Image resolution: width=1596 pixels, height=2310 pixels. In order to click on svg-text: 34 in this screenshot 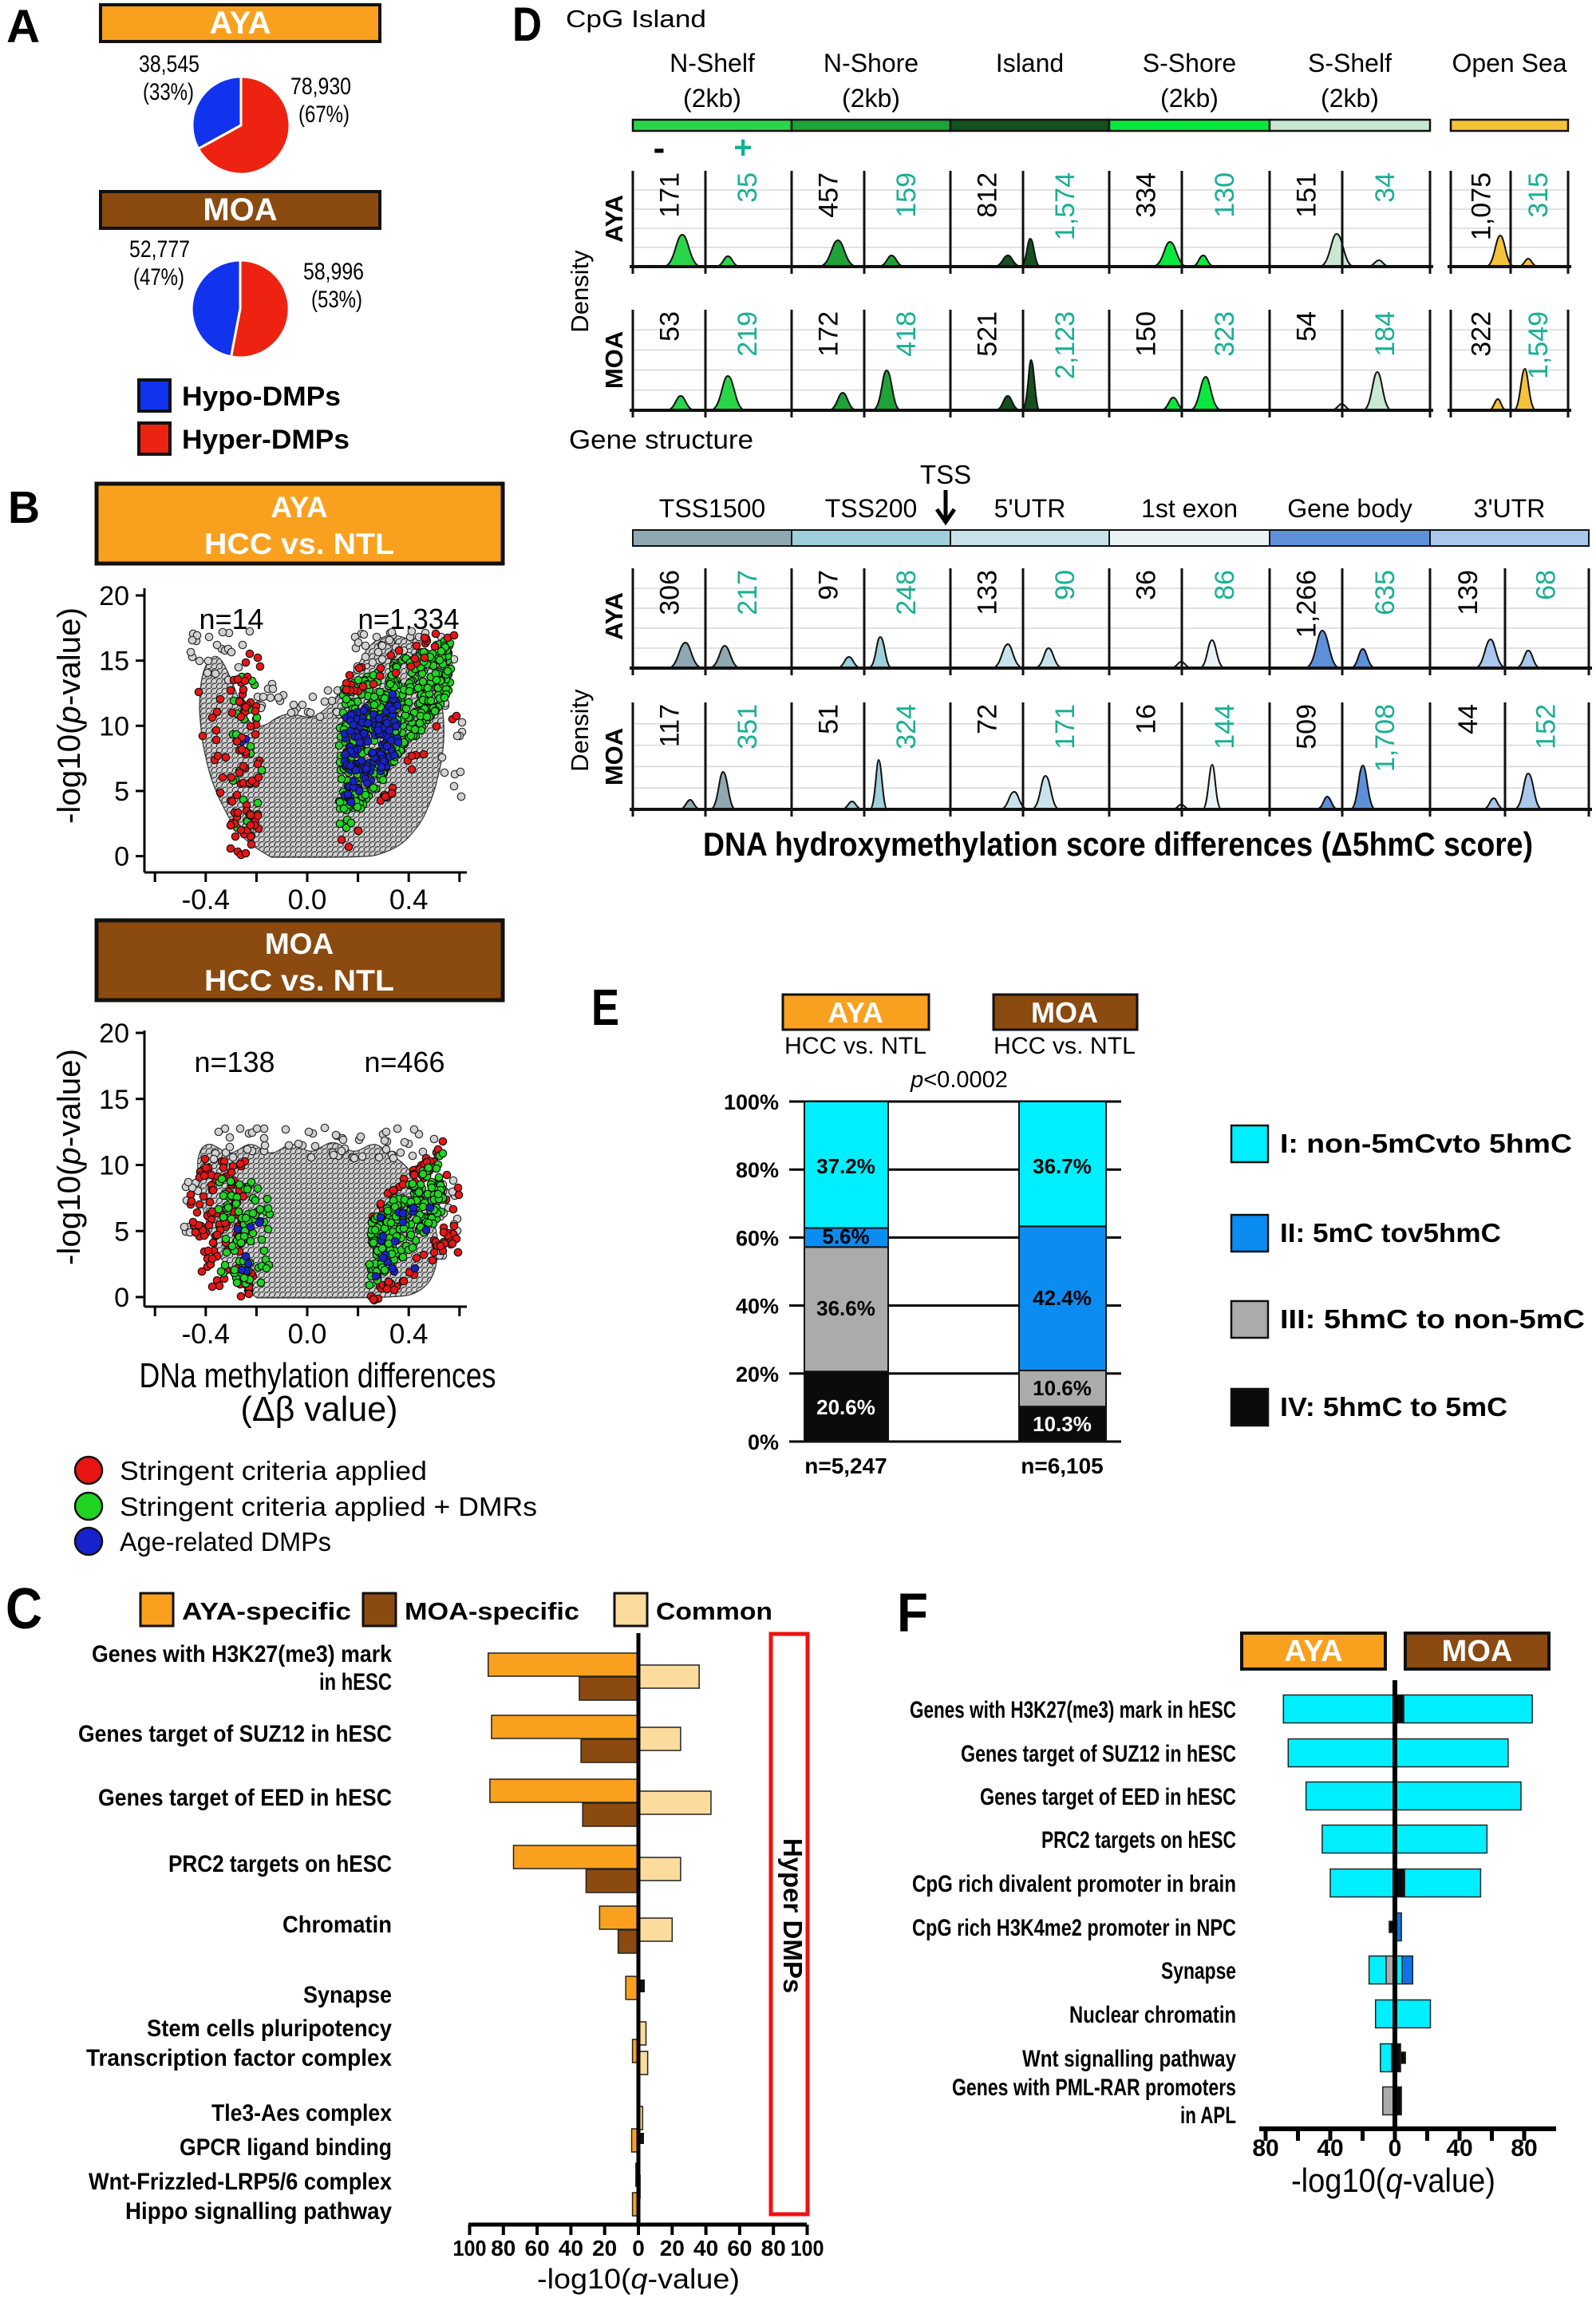, I will do `click(1385, 187)`.